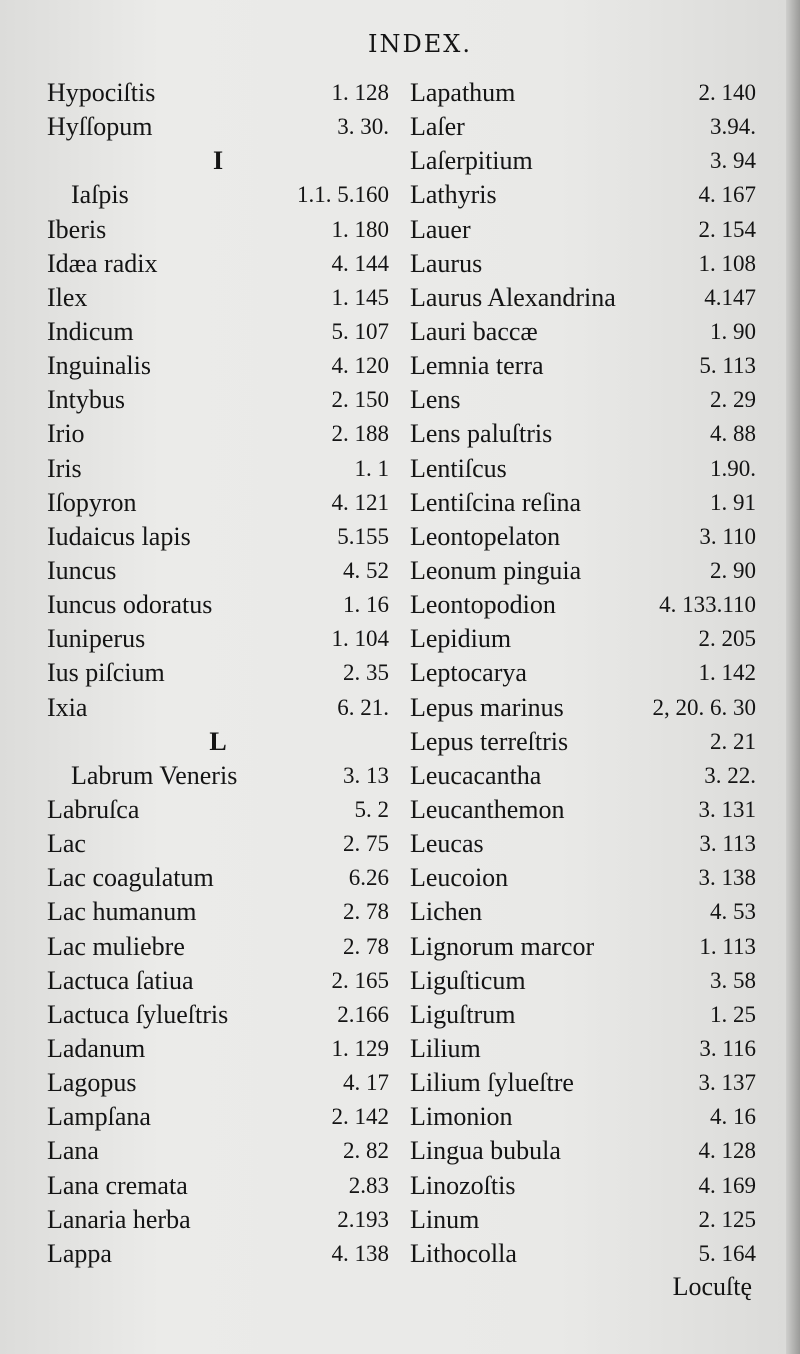 Image resolution: width=800 pixels, height=1354 pixels. What do you see at coordinates (119, 536) in the screenshot?
I see `entry-term: Iudaicus lapis` at bounding box center [119, 536].